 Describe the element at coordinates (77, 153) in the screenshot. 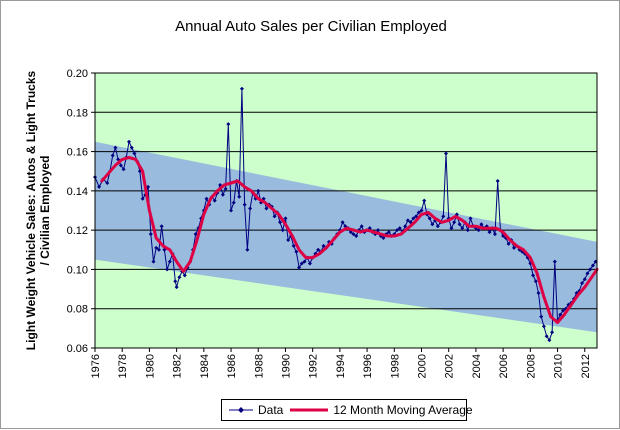

I see `y-tick-label: 0.16` at that location.